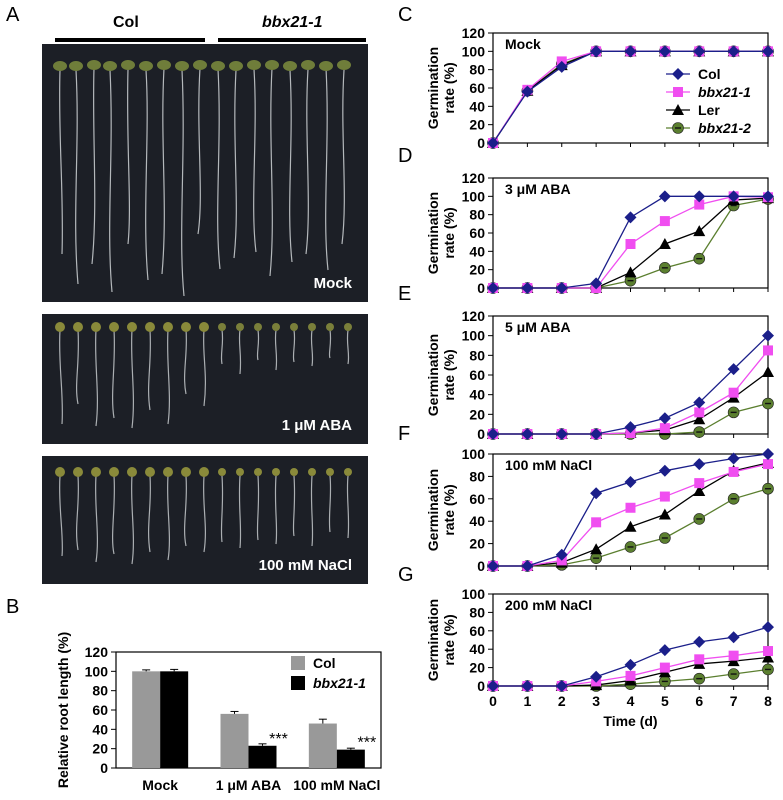 The image size is (783, 800). What do you see at coordinates (433, 88) in the screenshot?
I see `line-y-axis-label-line: Germination` at bounding box center [433, 88].